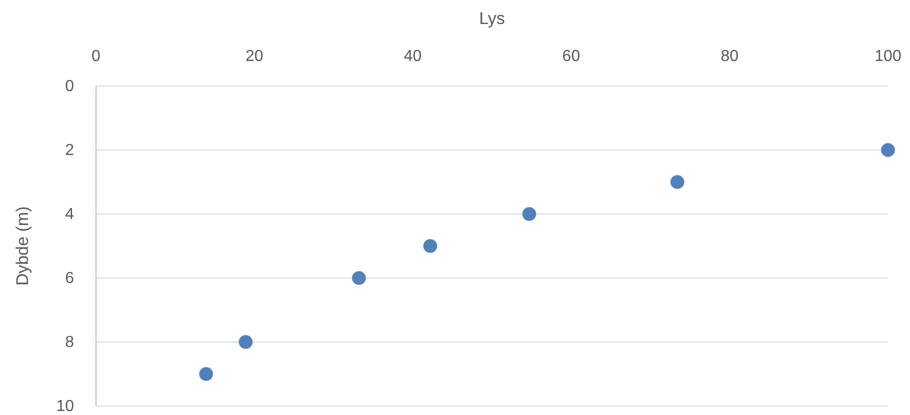 This screenshot has width=910, height=415. I want to click on x-tick-label: 20, so click(255, 56).